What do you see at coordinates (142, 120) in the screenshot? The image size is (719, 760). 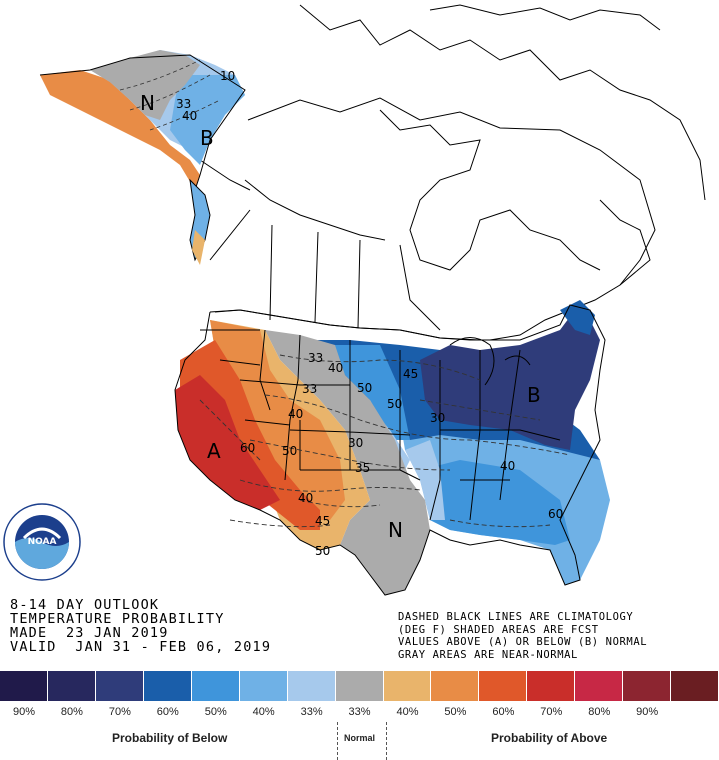 I see `alaska-region` at bounding box center [142, 120].